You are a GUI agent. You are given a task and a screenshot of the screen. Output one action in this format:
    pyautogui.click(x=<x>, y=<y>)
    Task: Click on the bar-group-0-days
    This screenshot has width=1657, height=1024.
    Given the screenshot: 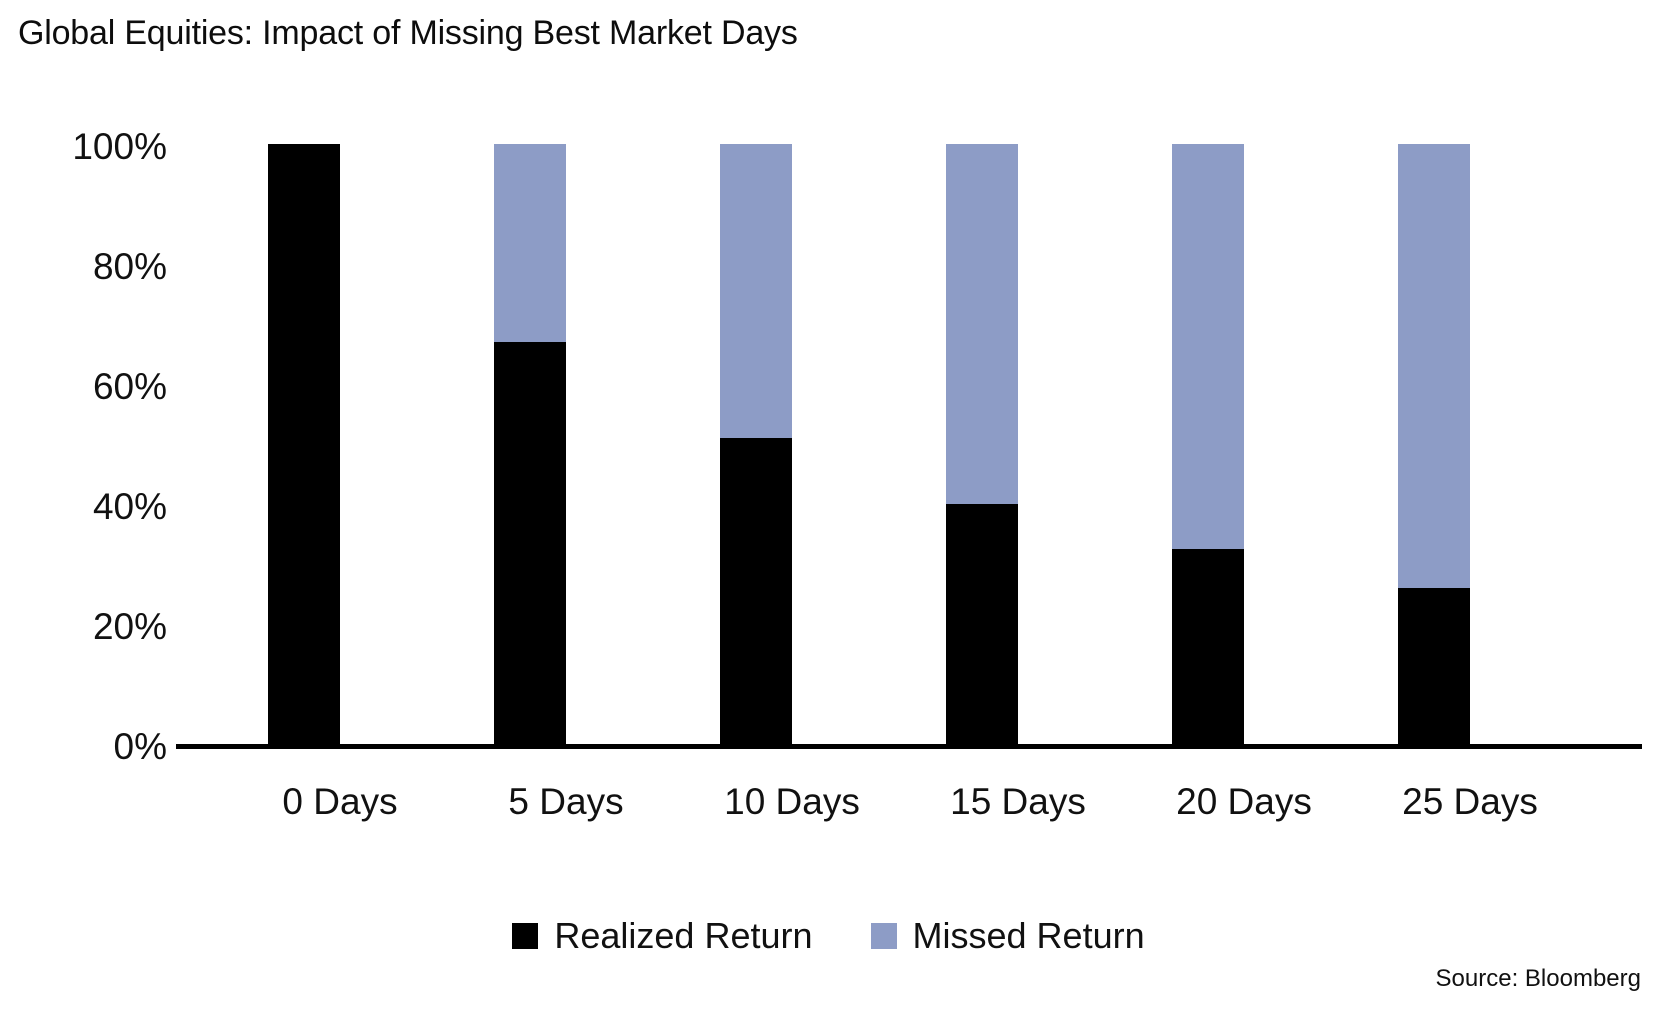 What is the action you would take?
    pyautogui.click(x=304, y=444)
    